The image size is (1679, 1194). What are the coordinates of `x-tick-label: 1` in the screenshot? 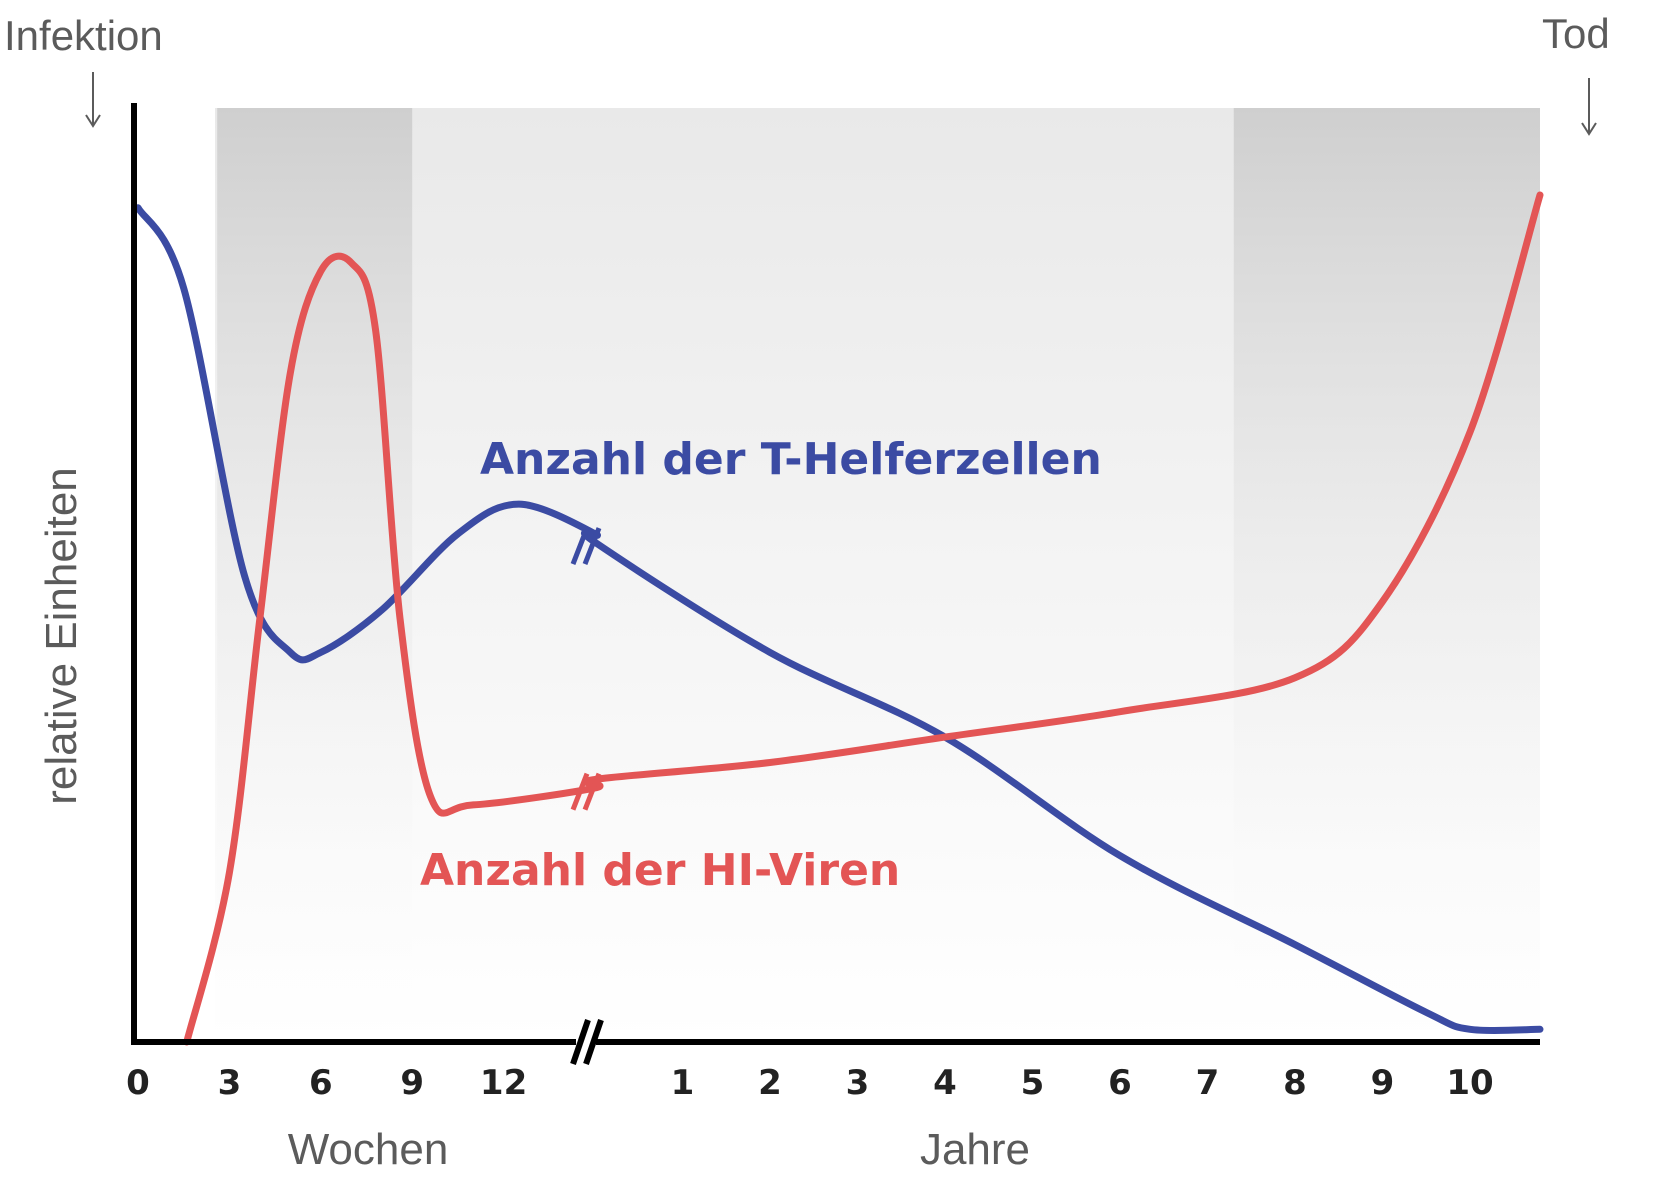 It's located at (683, 1083).